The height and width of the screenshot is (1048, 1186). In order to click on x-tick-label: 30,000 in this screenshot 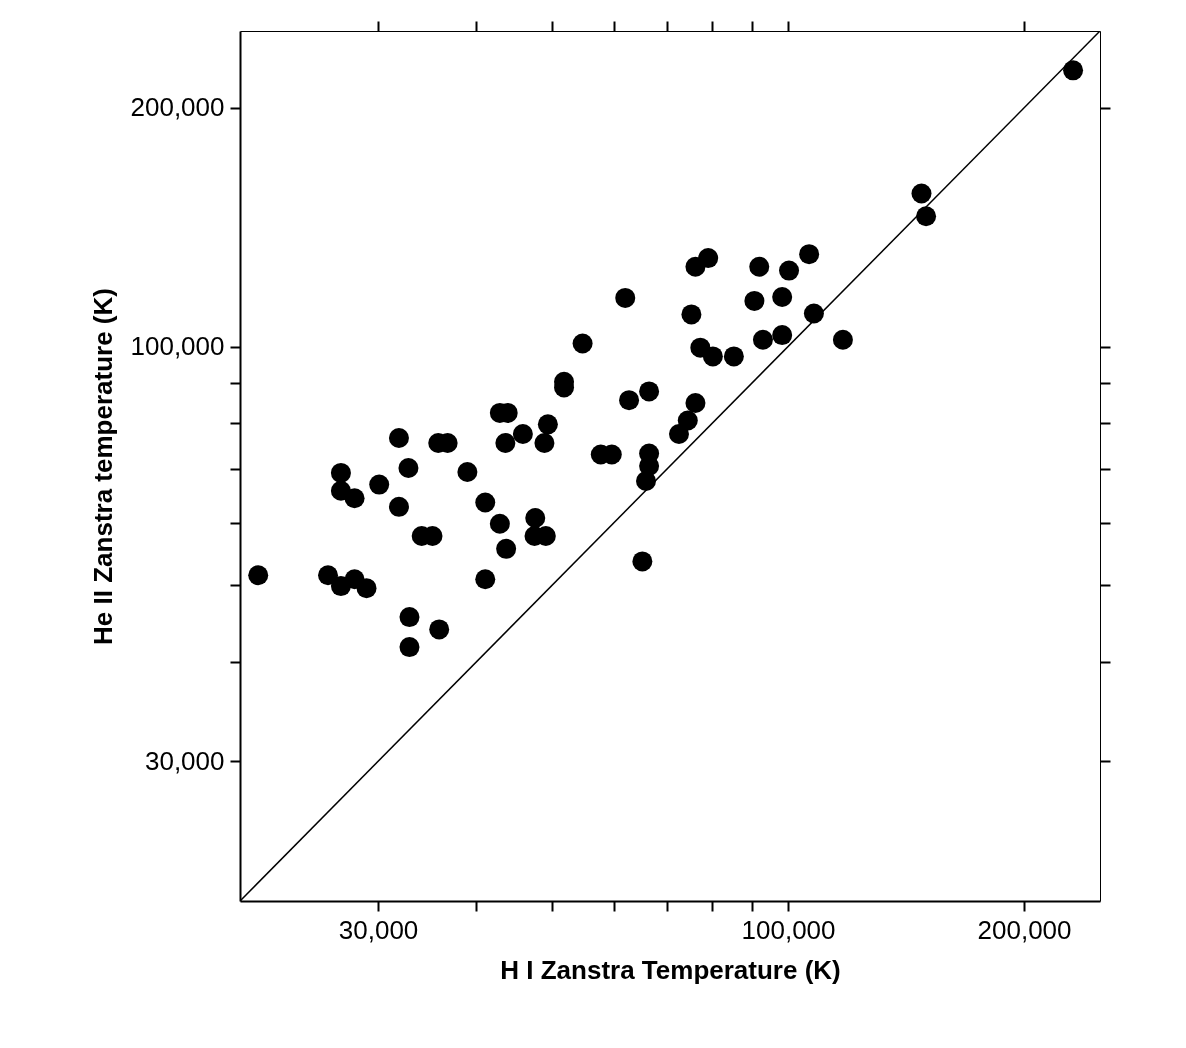, I will do `click(378, 929)`.